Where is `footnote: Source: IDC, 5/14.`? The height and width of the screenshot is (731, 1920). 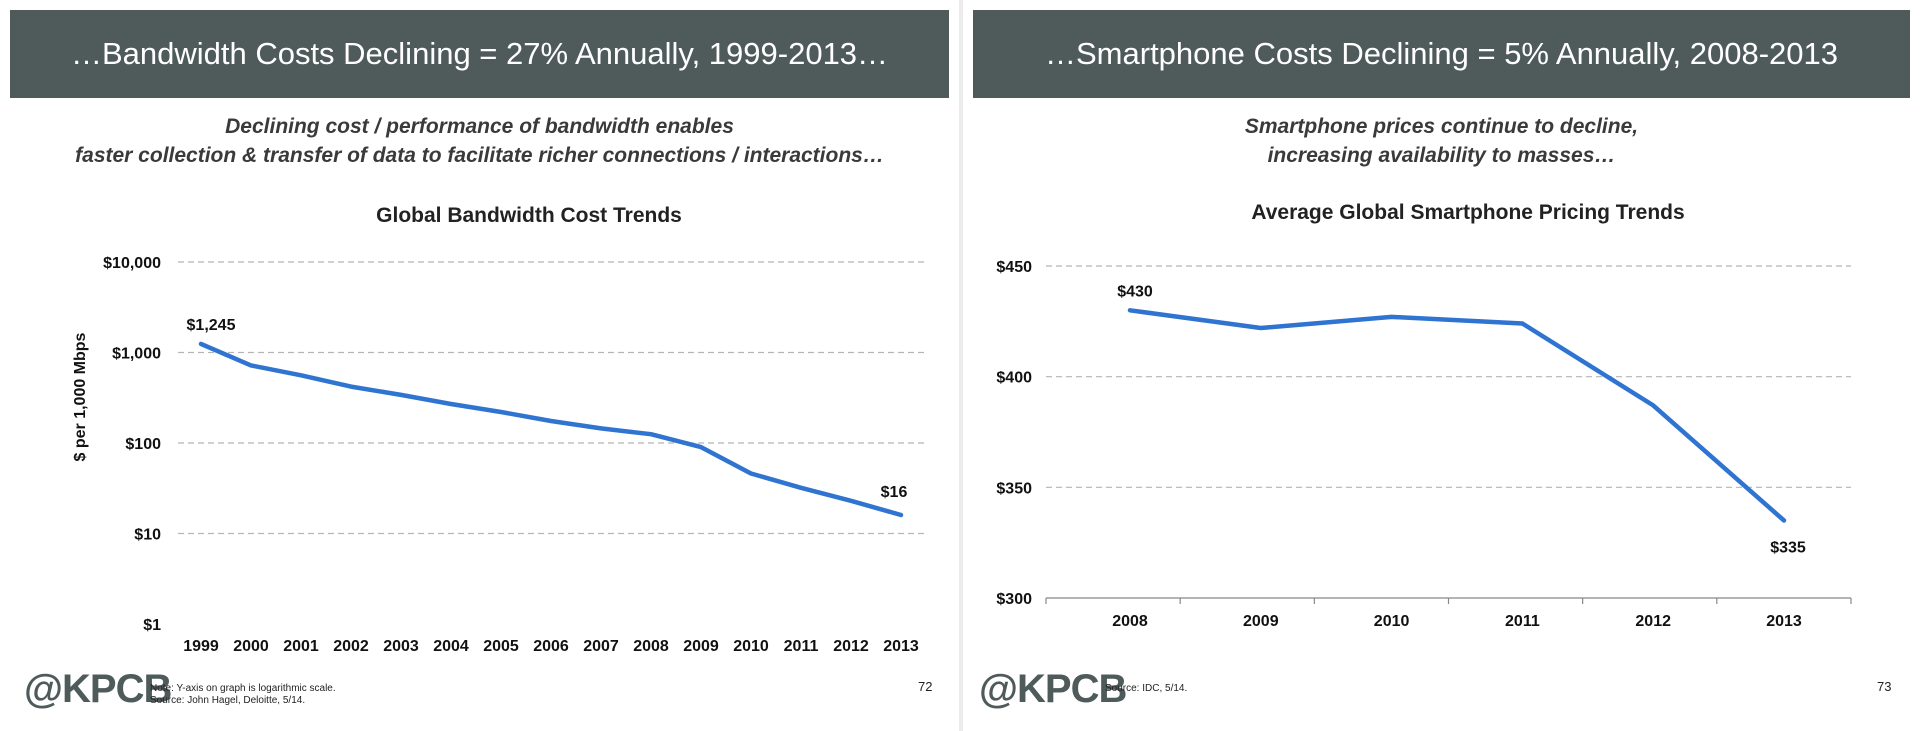
footnote: Source: IDC, 5/14. is located at coordinates (1146, 689).